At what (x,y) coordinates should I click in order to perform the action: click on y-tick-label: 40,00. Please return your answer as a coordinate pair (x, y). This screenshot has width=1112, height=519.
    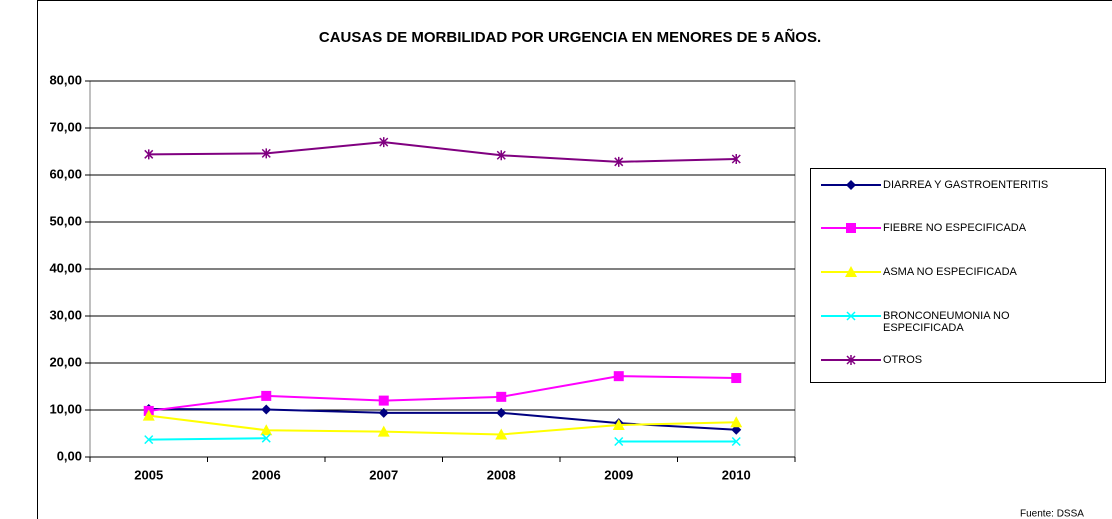
    Looking at the image, I should click on (65, 267).